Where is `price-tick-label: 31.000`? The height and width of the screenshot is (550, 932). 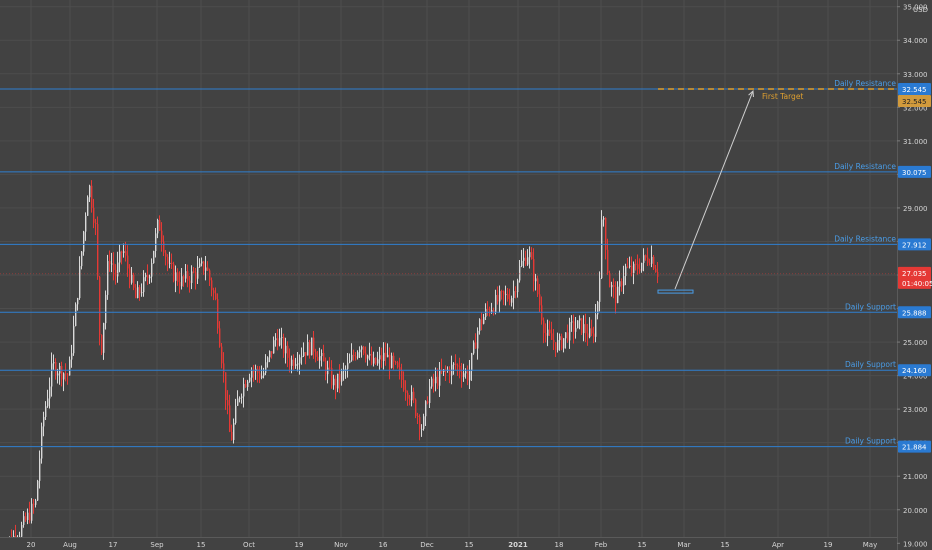
price-tick-label: 31.000 is located at coordinates (915, 142).